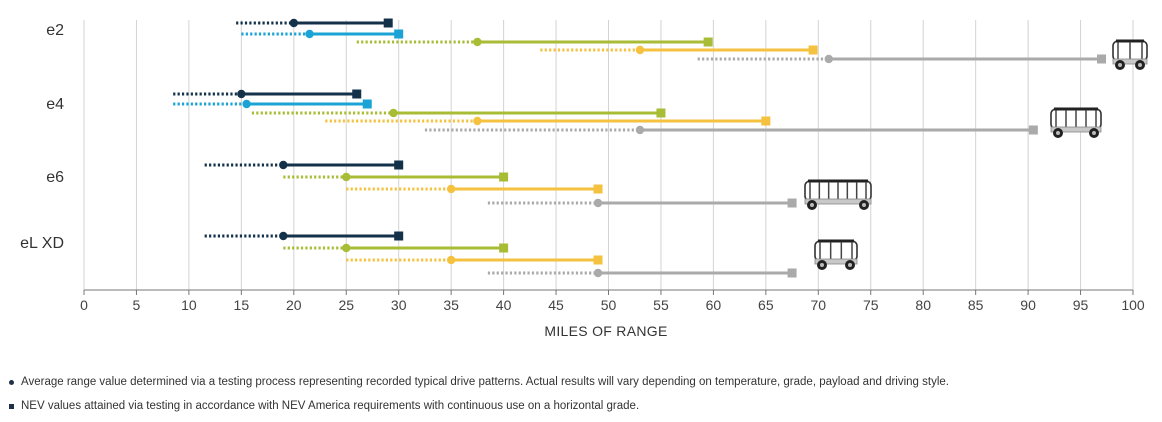 The width and height of the screenshot is (1162, 422). Describe the element at coordinates (55, 177) in the screenshot. I see `model-label-2: e6` at that location.